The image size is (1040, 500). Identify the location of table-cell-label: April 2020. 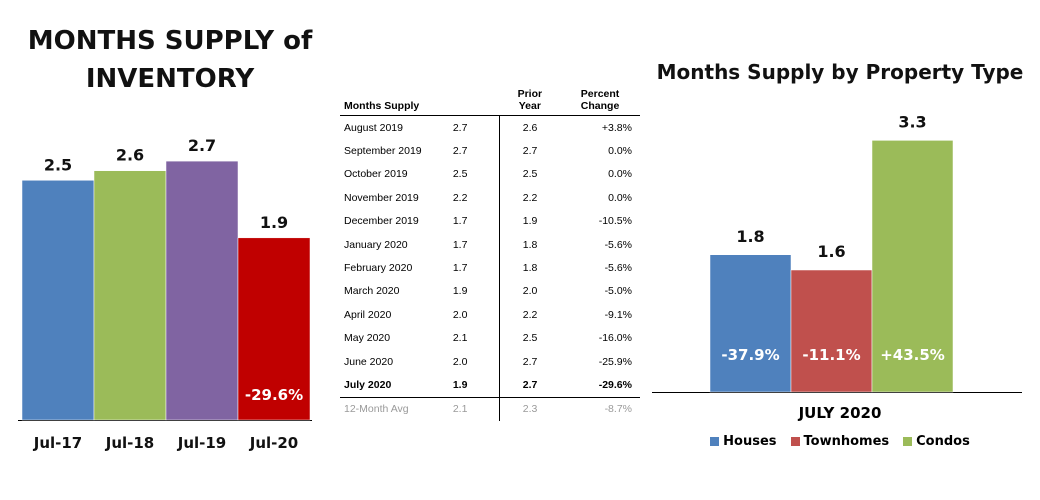
(368, 314).